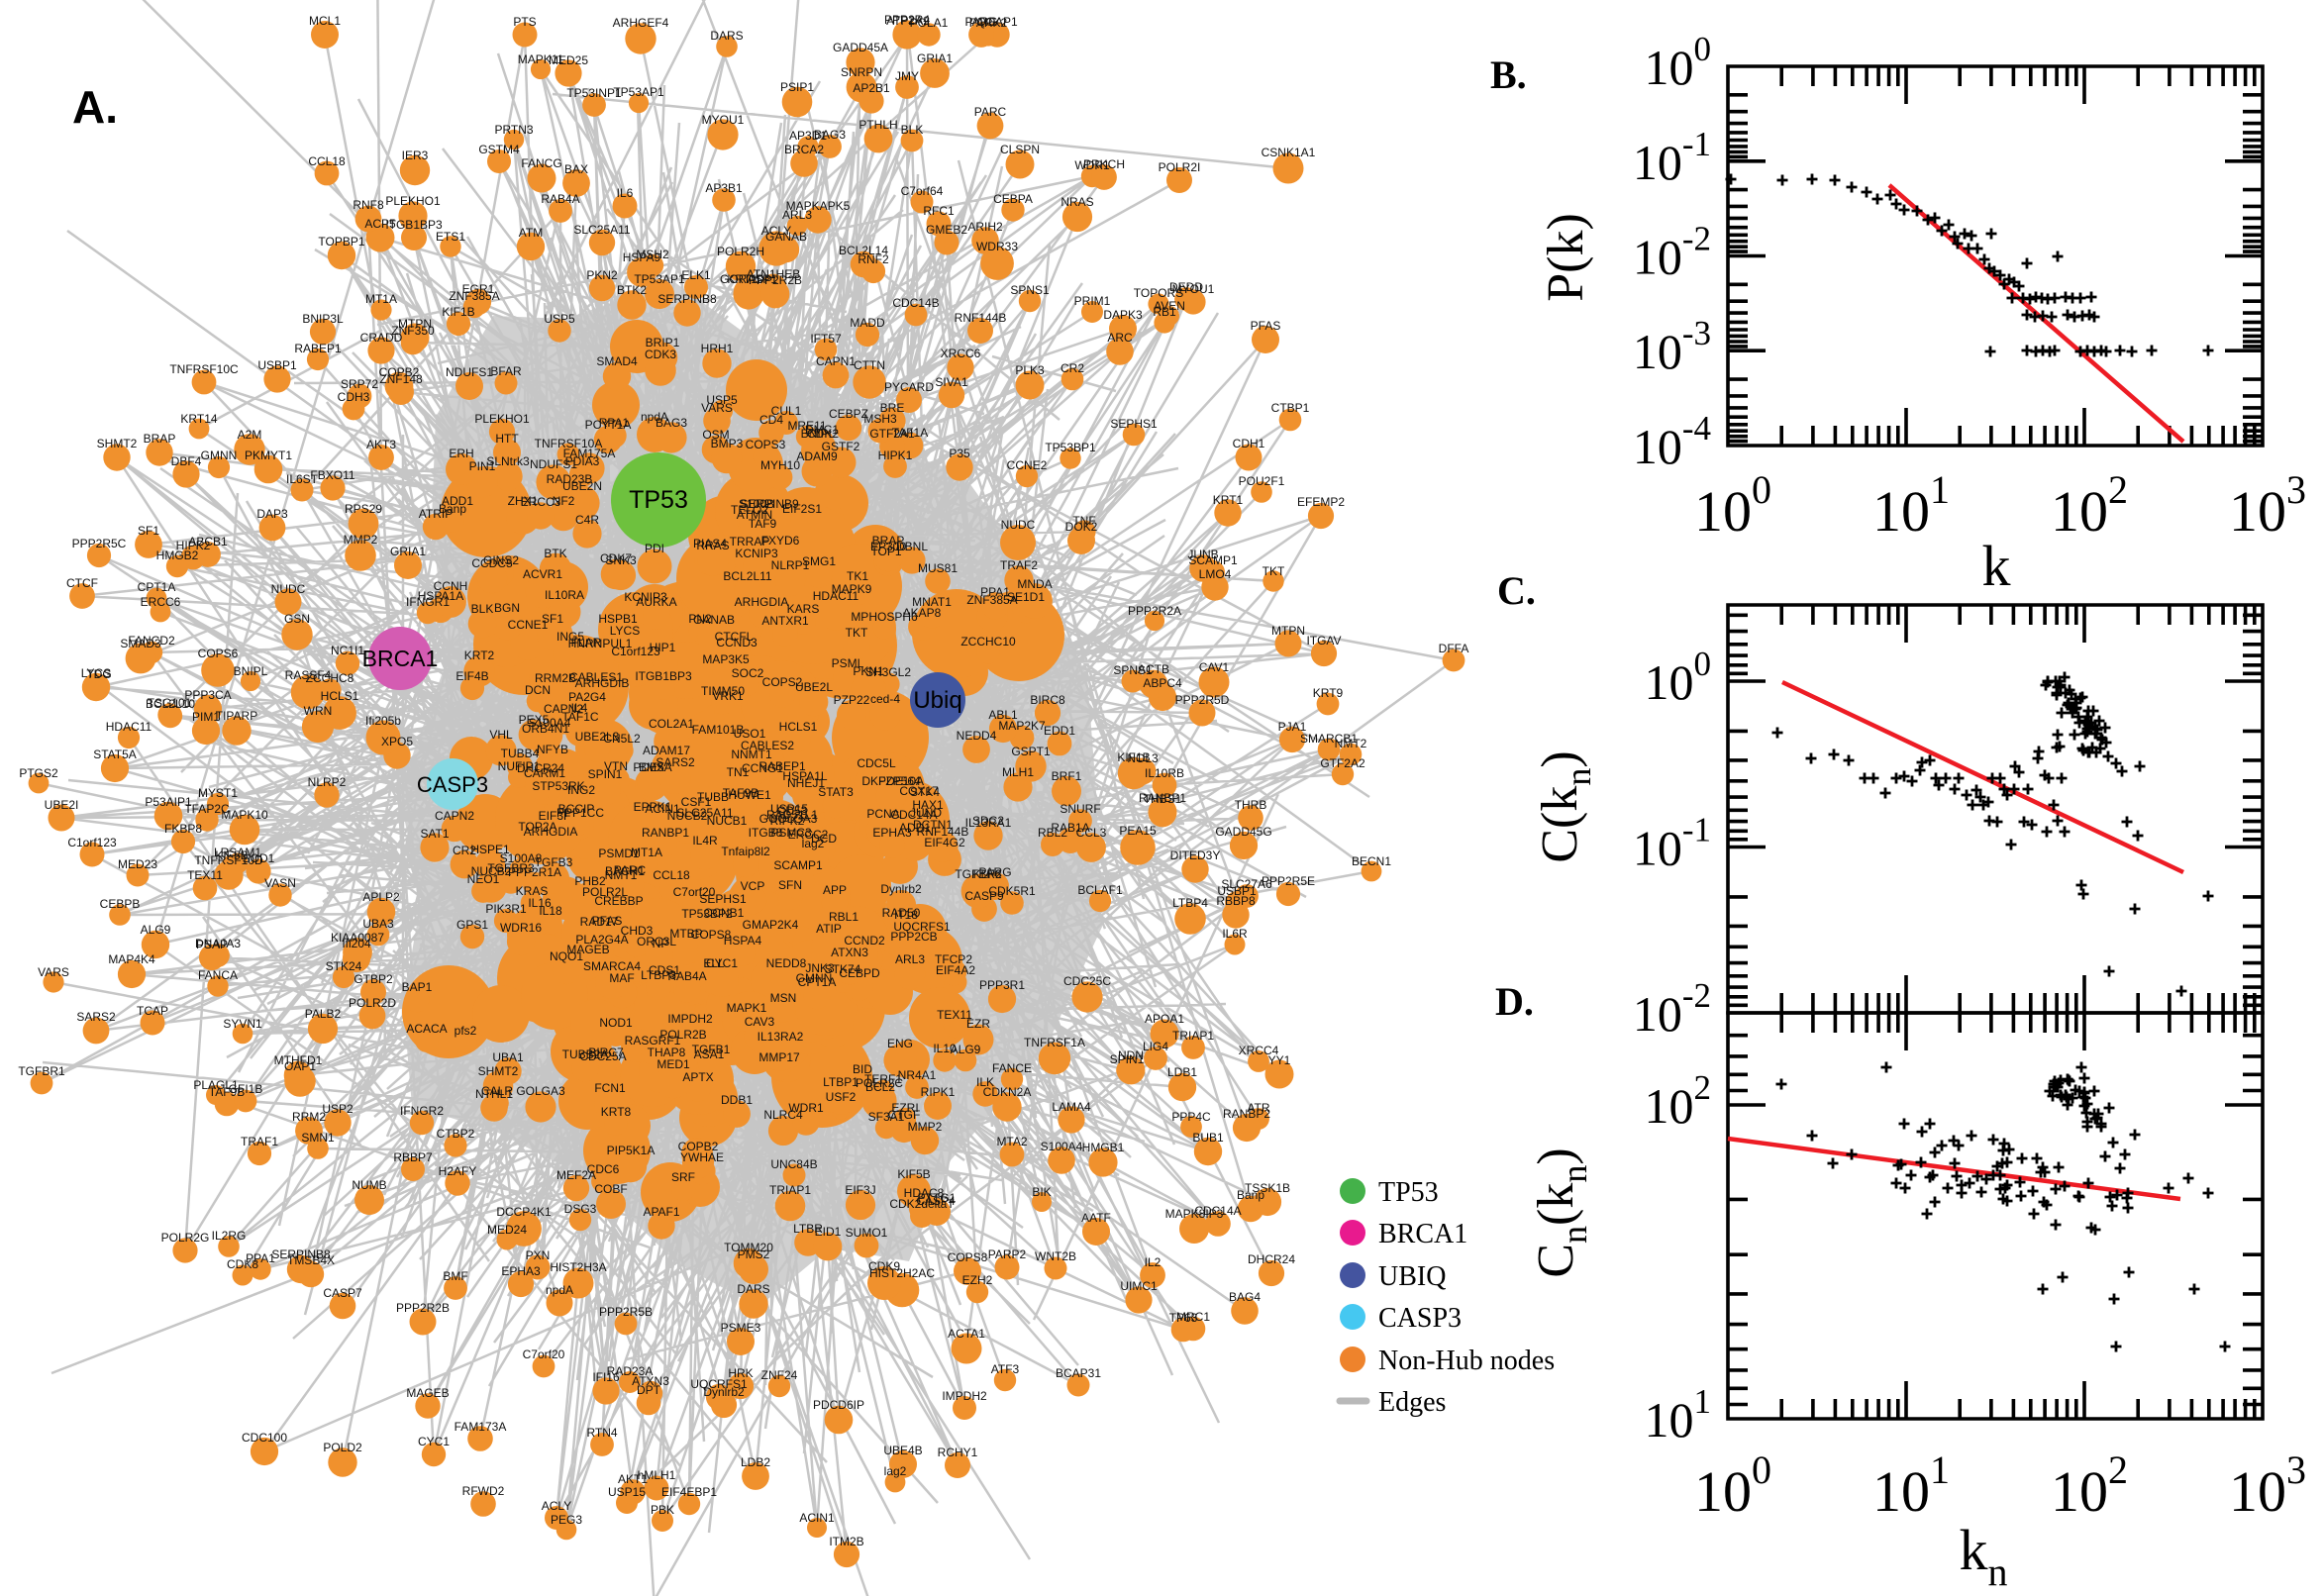 The image size is (2323, 1596). I want to click on svg-text: JUND, so click(926, 813).